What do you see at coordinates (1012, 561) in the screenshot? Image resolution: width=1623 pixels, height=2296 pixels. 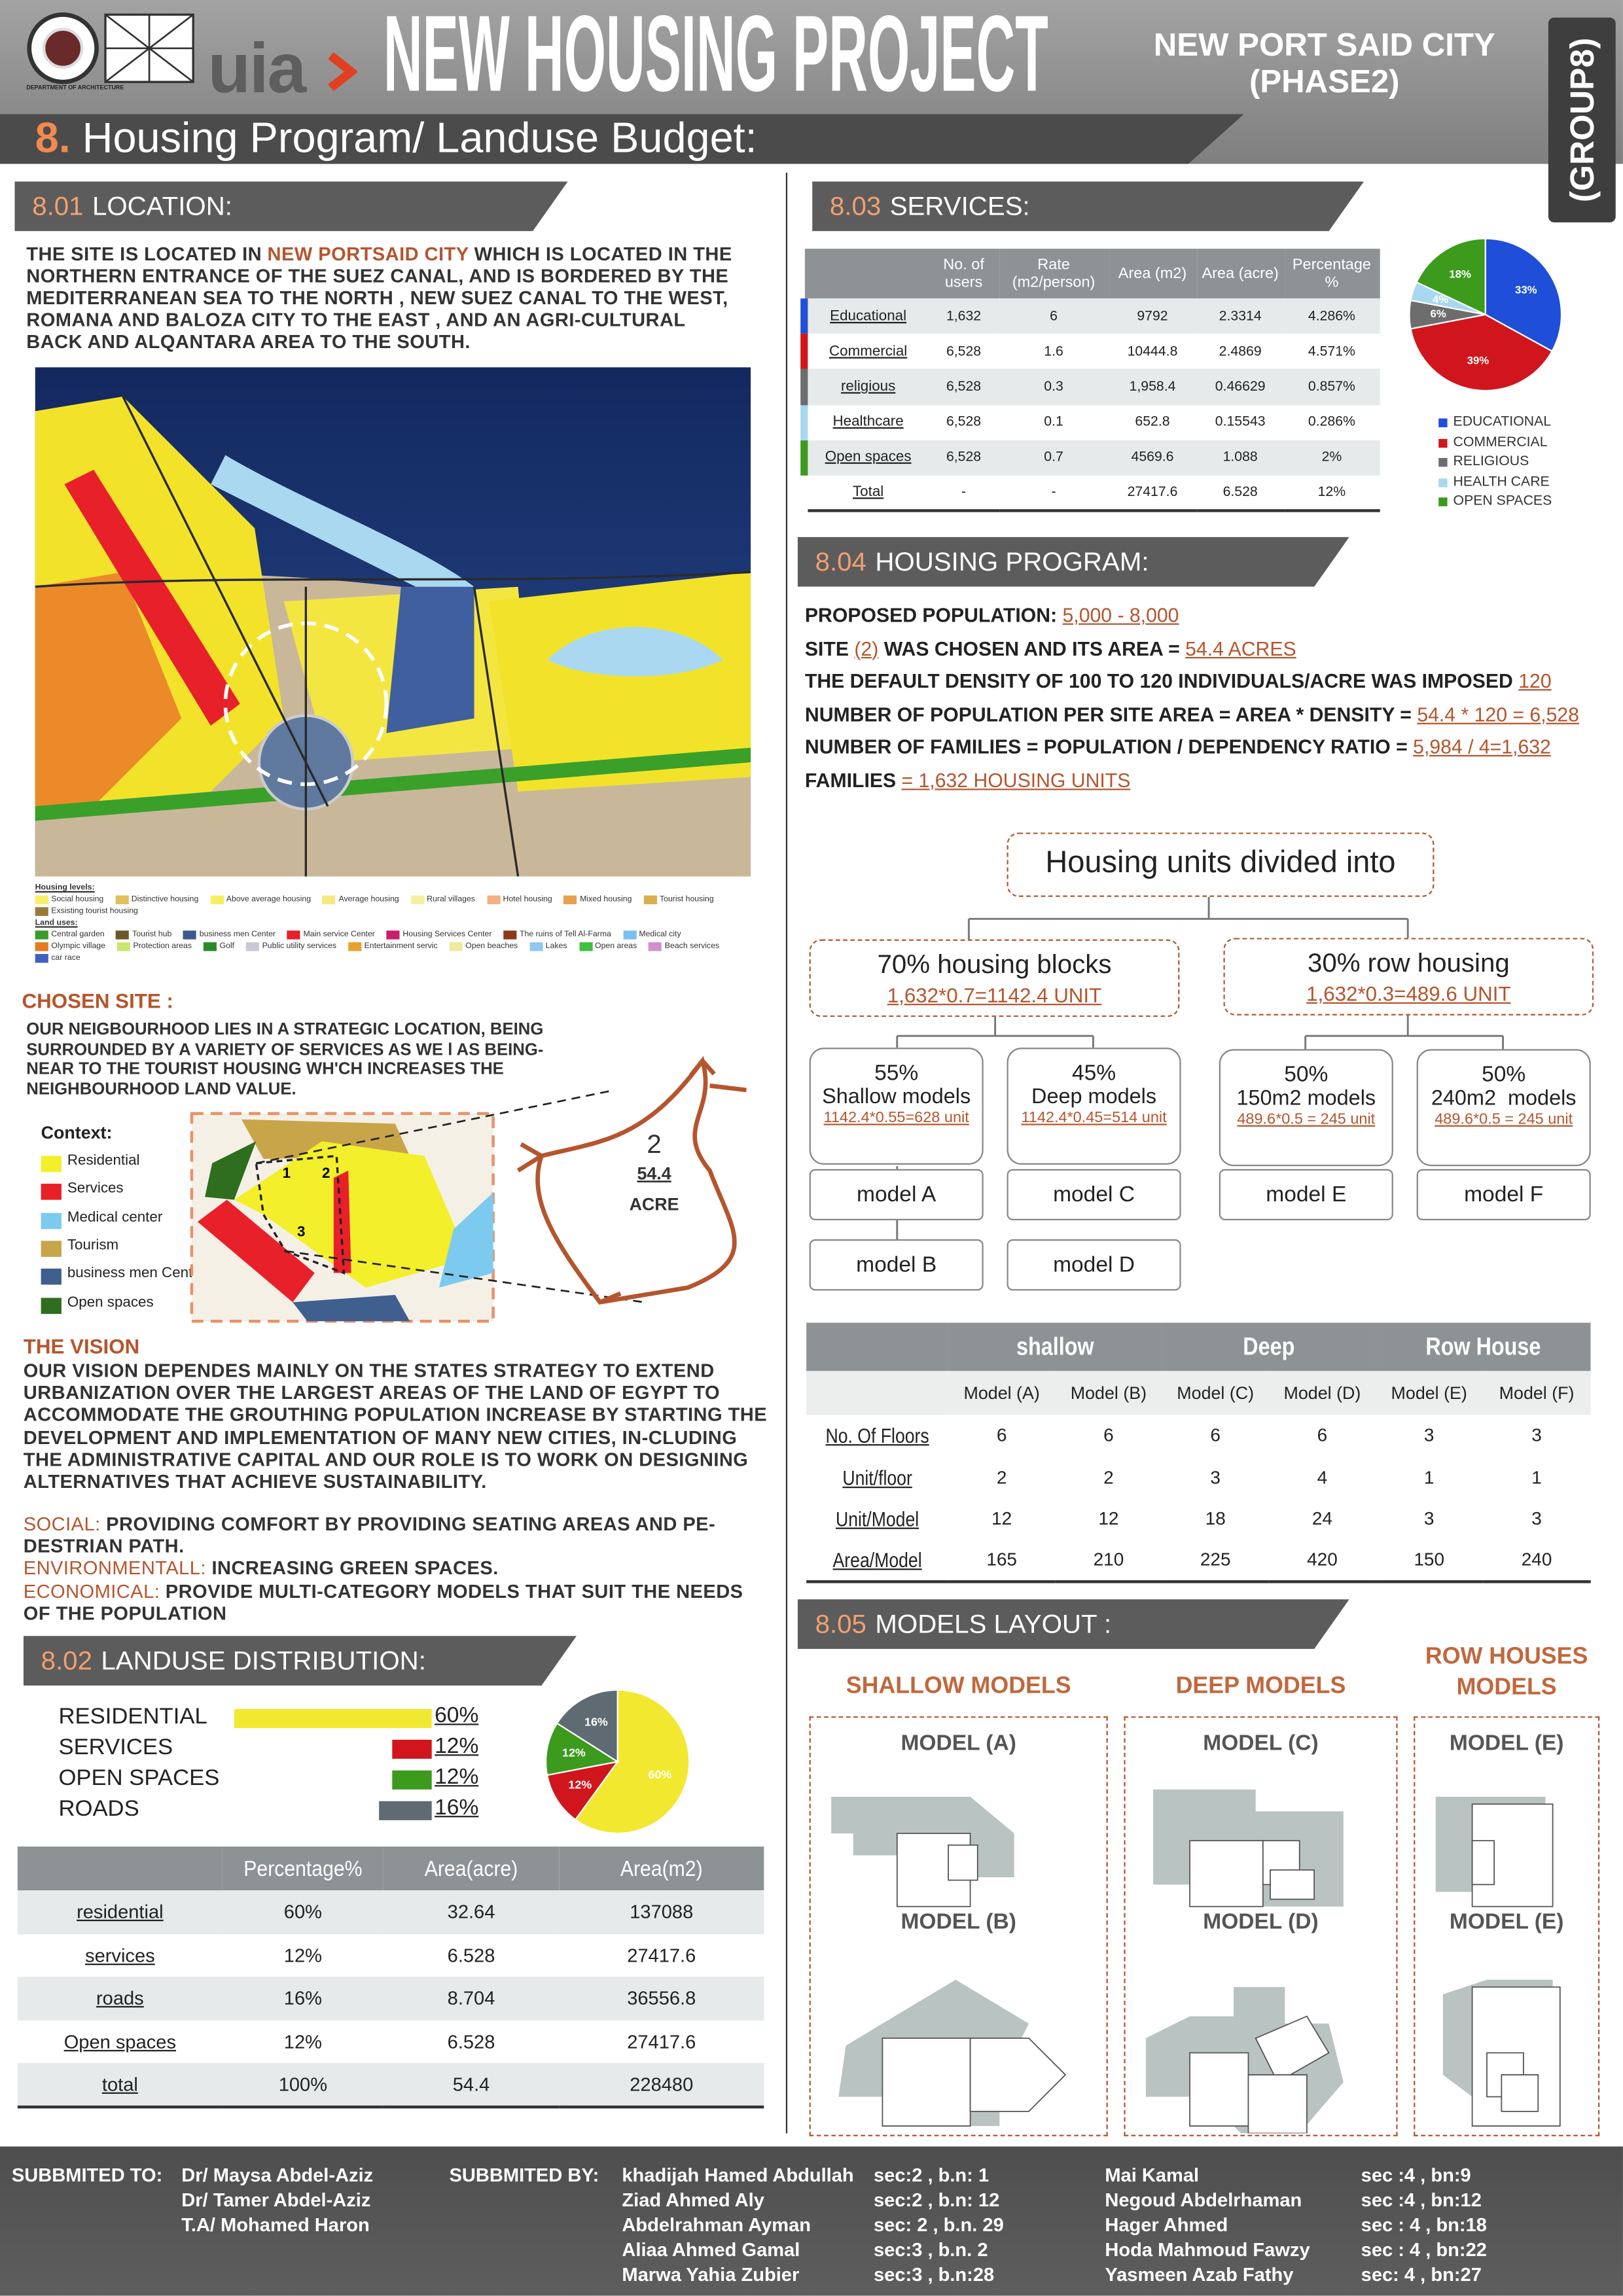 I see `section-title: HOUSING PROGRAM:` at bounding box center [1012, 561].